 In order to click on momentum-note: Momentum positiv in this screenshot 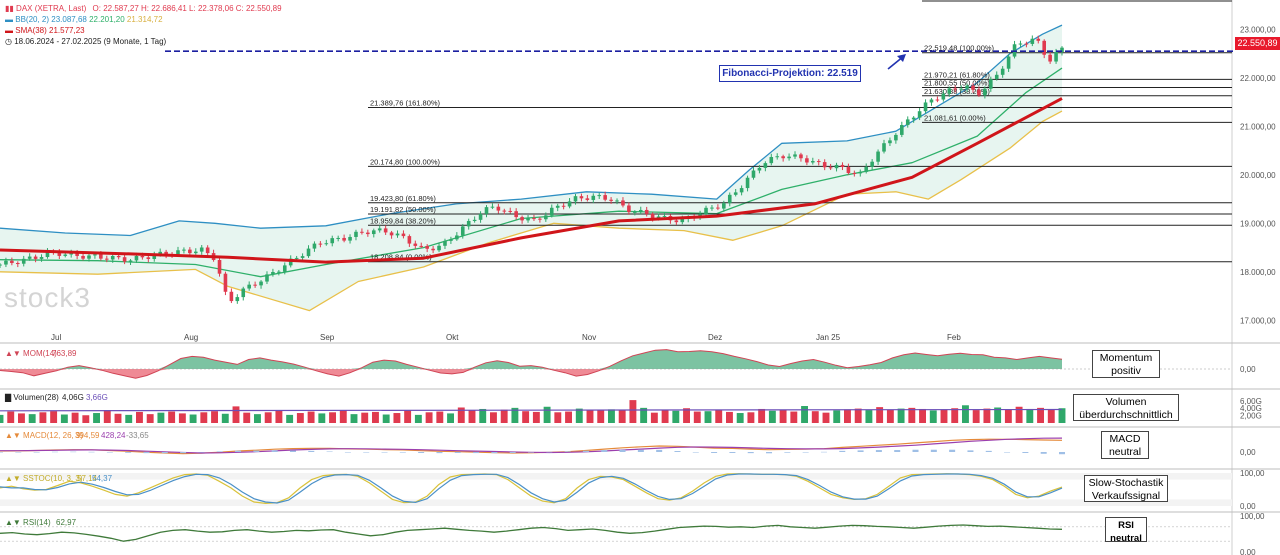, I will do `click(1126, 364)`.